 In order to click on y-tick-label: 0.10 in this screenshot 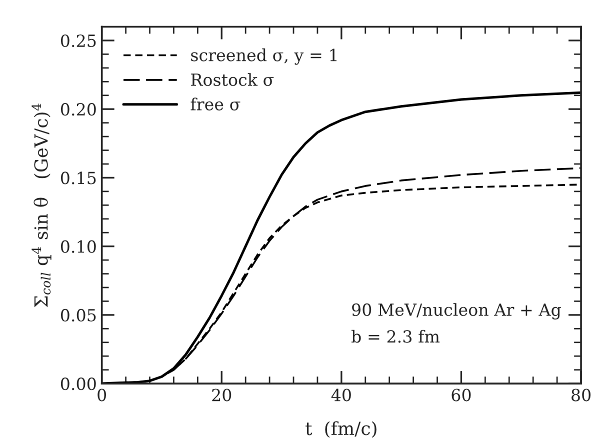, I will do `click(78, 246)`.